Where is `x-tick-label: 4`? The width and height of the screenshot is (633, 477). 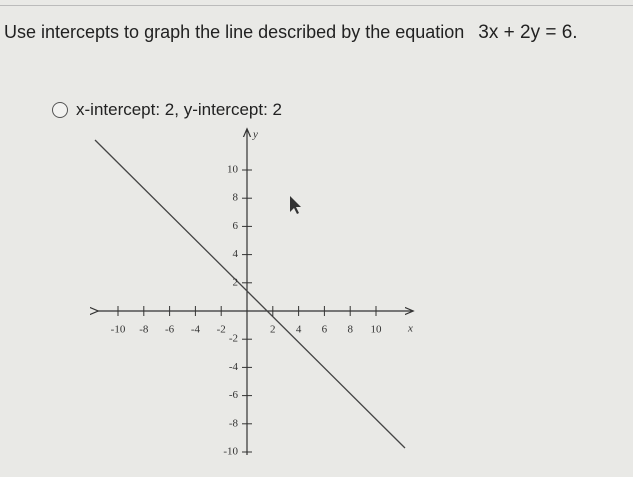 x-tick-label: 4 is located at coordinates (299, 330).